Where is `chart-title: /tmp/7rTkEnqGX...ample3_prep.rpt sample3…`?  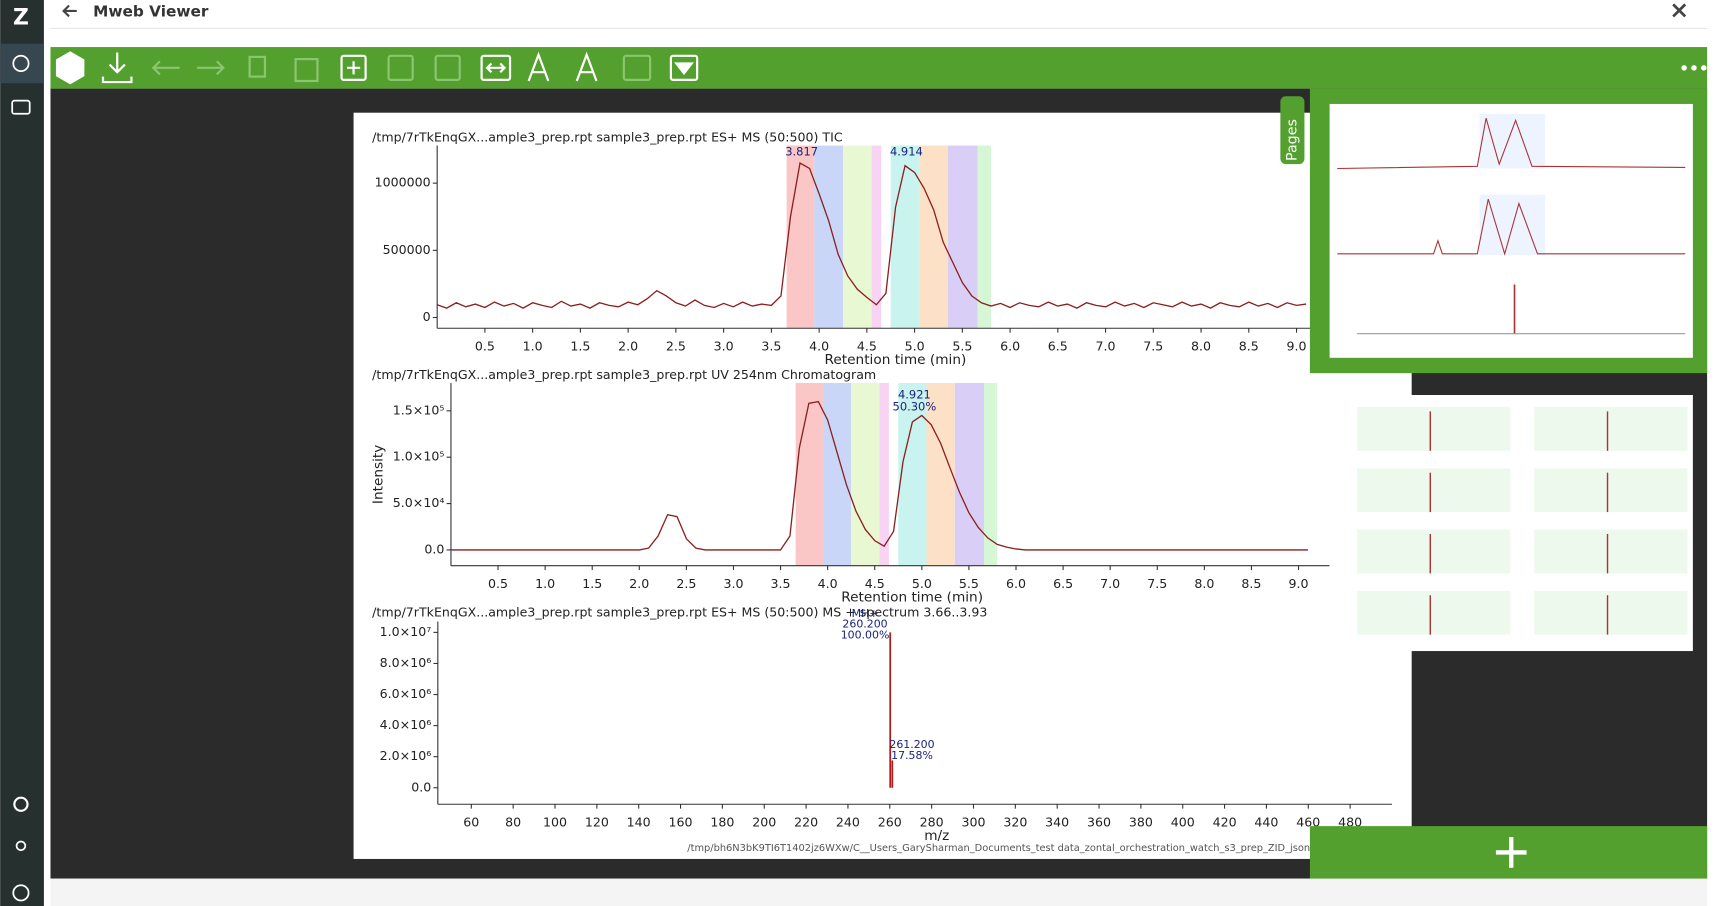 chart-title: /tmp/7rTkEnqGX...ample3_prep.rpt sample3… is located at coordinates (679, 611).